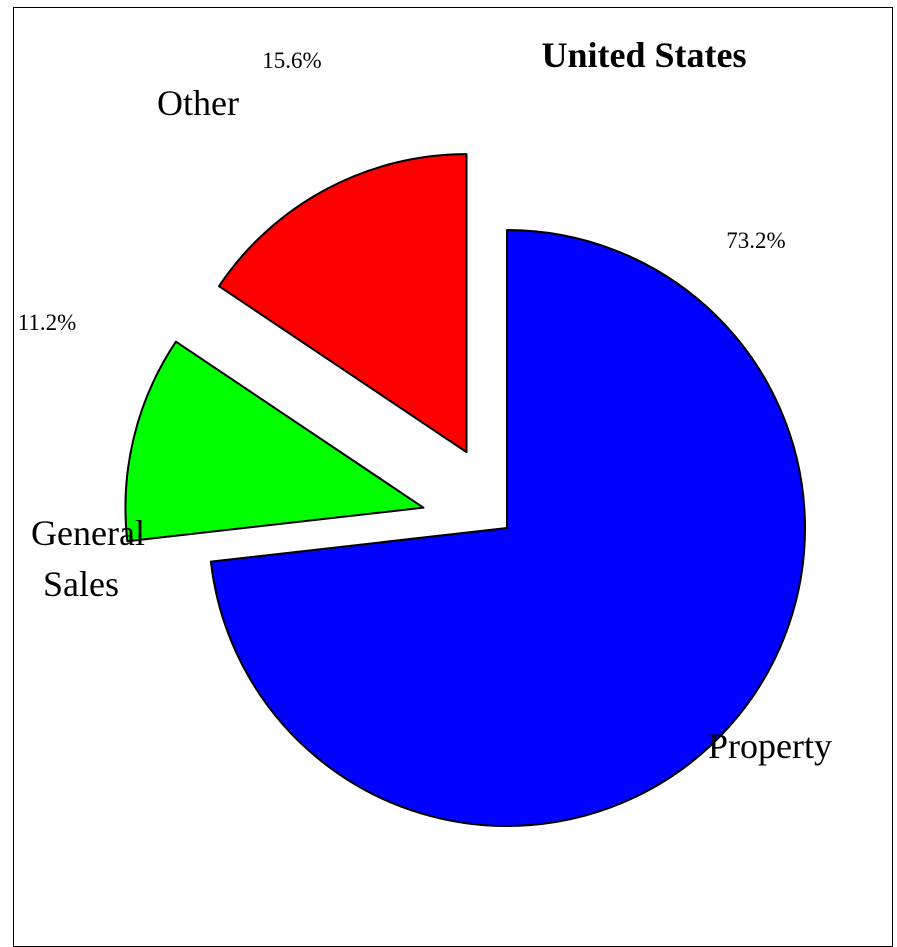 This screenshot has height=947, width=897. What do you see at coordinates (81, 584) in the screenshot?
I see `slice-label: Sales` at bounding box center [81, 584].